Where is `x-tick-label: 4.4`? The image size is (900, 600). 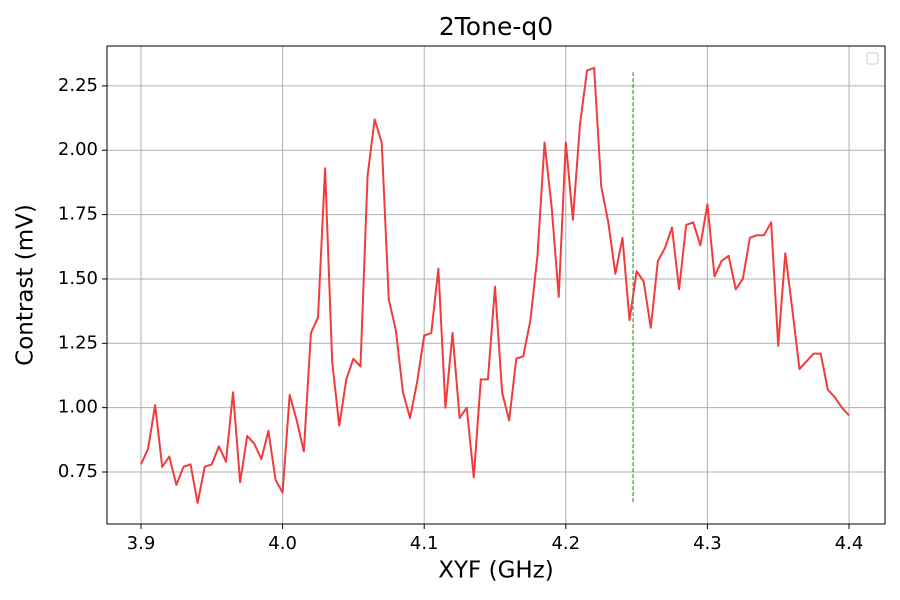
x-tick-label: 4.4 is located at coordinates (849, 543).